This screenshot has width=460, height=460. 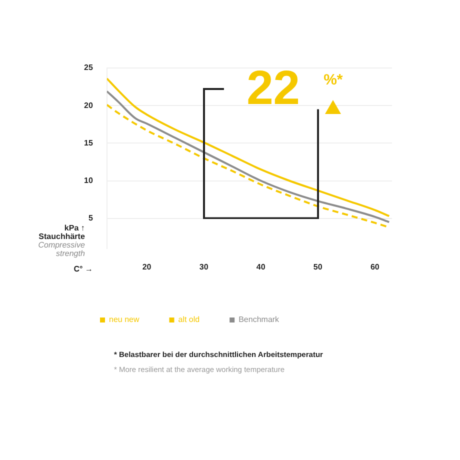 What do you see at coordinates (83, 269) in the screenshot?
I see `x-axis-title: C° →` at bounding box center [83, 269].